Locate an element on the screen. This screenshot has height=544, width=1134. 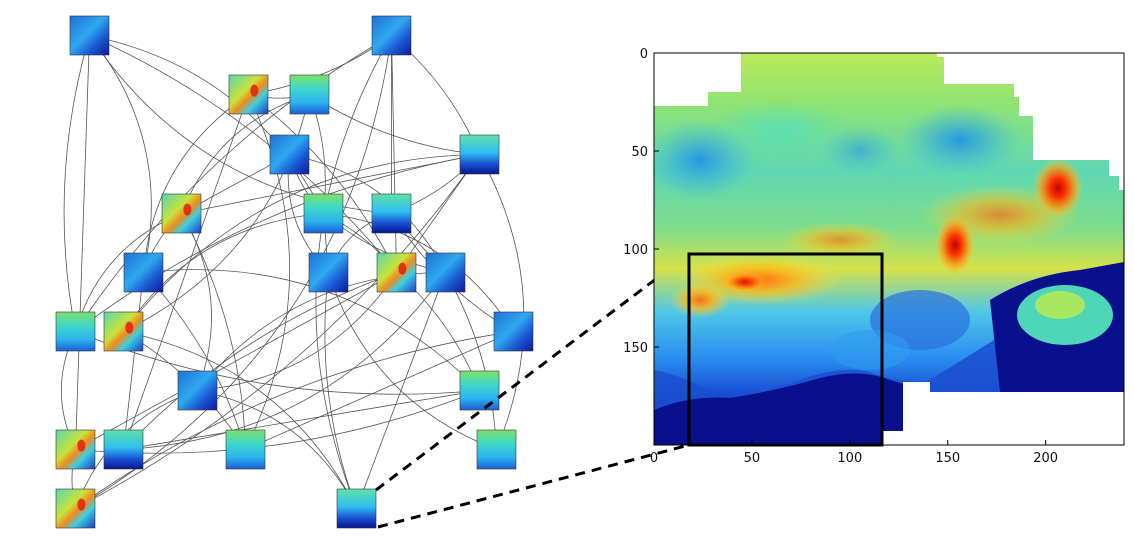
x-tick-label: 50 is located at coordinates (752, 458).